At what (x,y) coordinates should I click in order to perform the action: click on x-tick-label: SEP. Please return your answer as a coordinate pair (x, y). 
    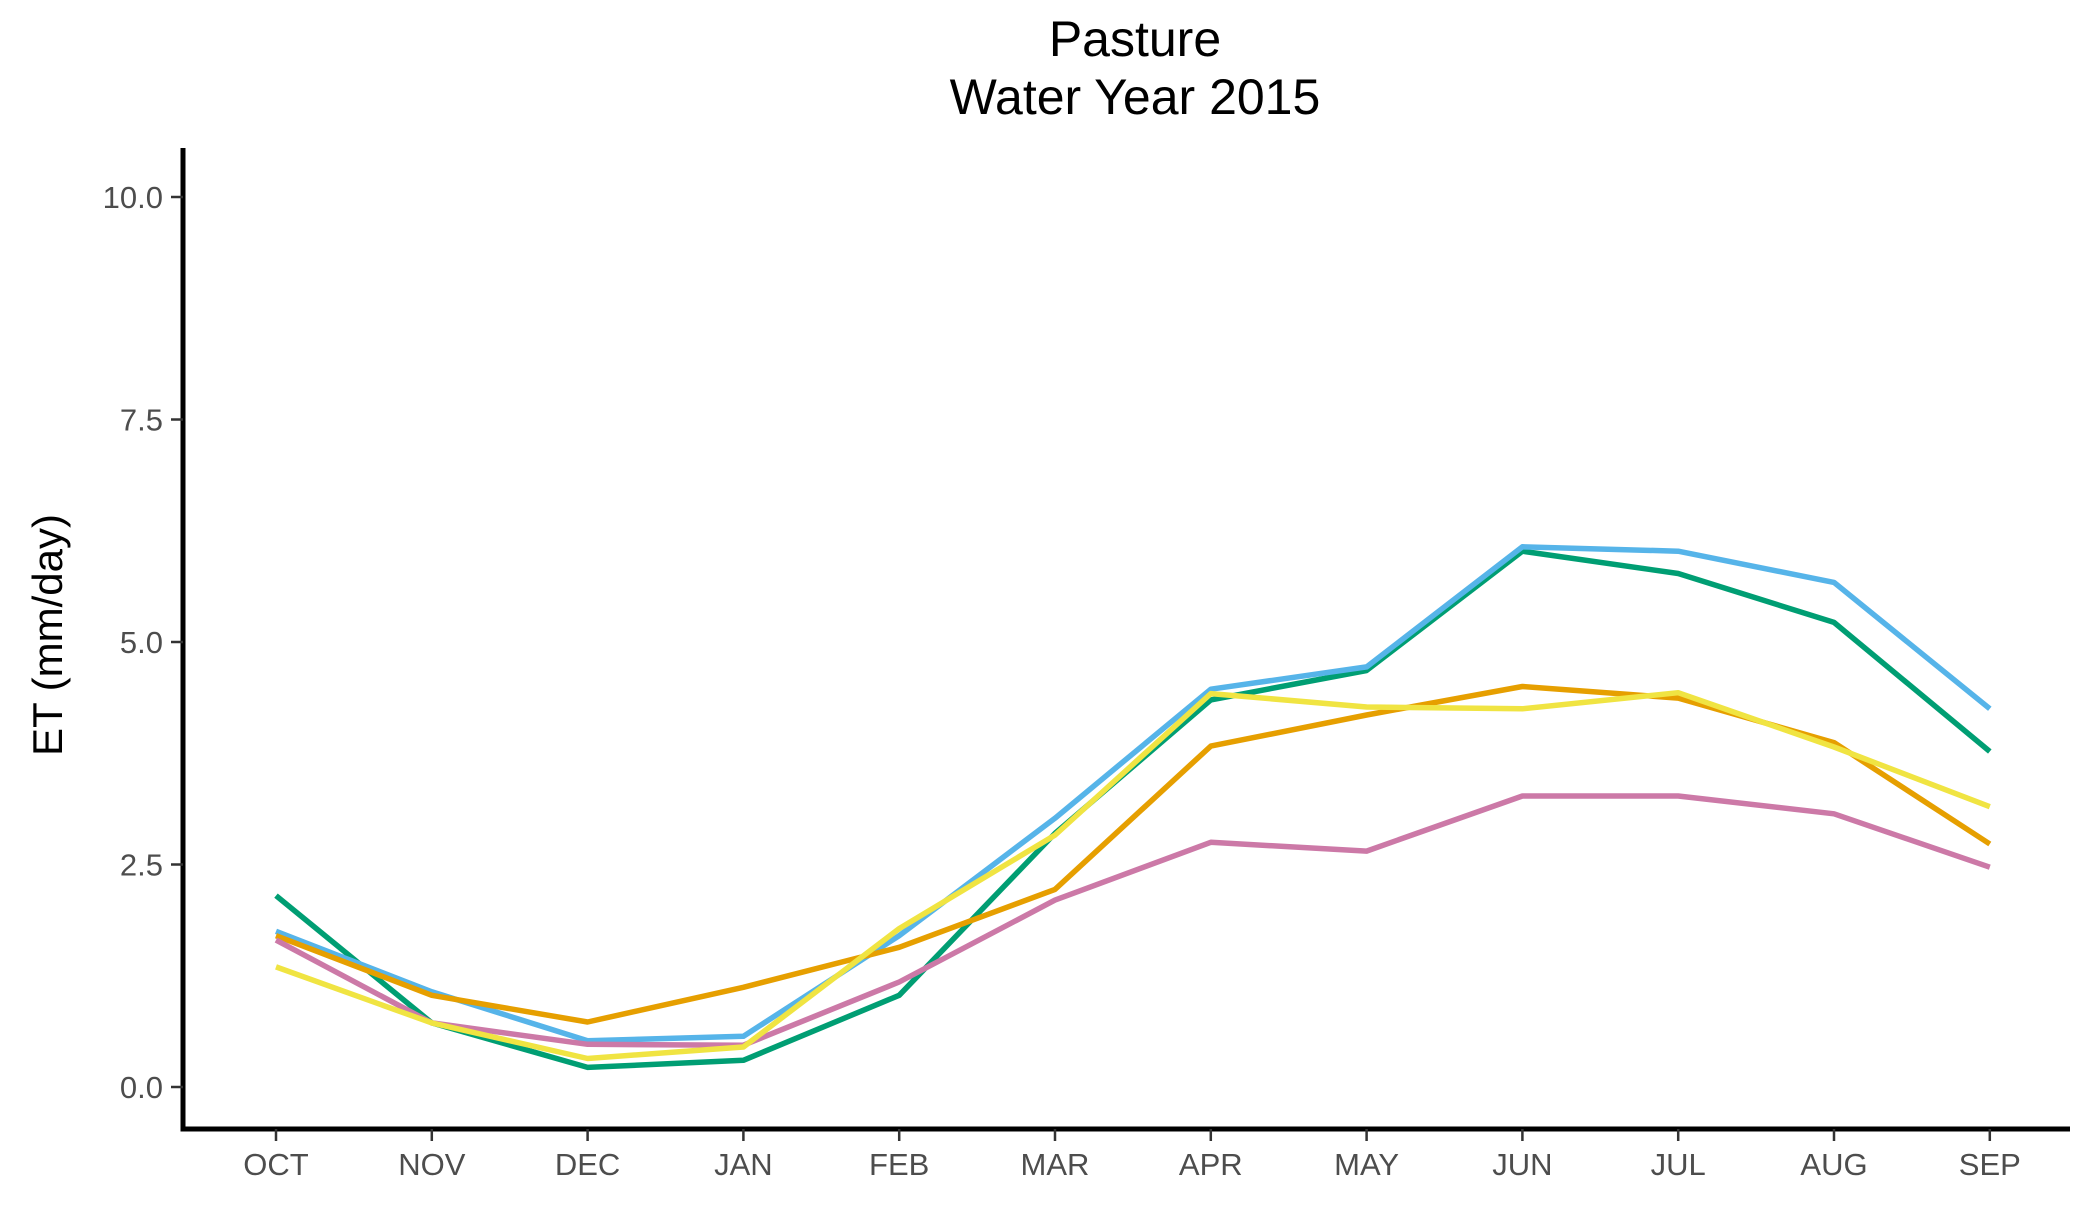
    Looking at the image, I should click on (1990, 1164).